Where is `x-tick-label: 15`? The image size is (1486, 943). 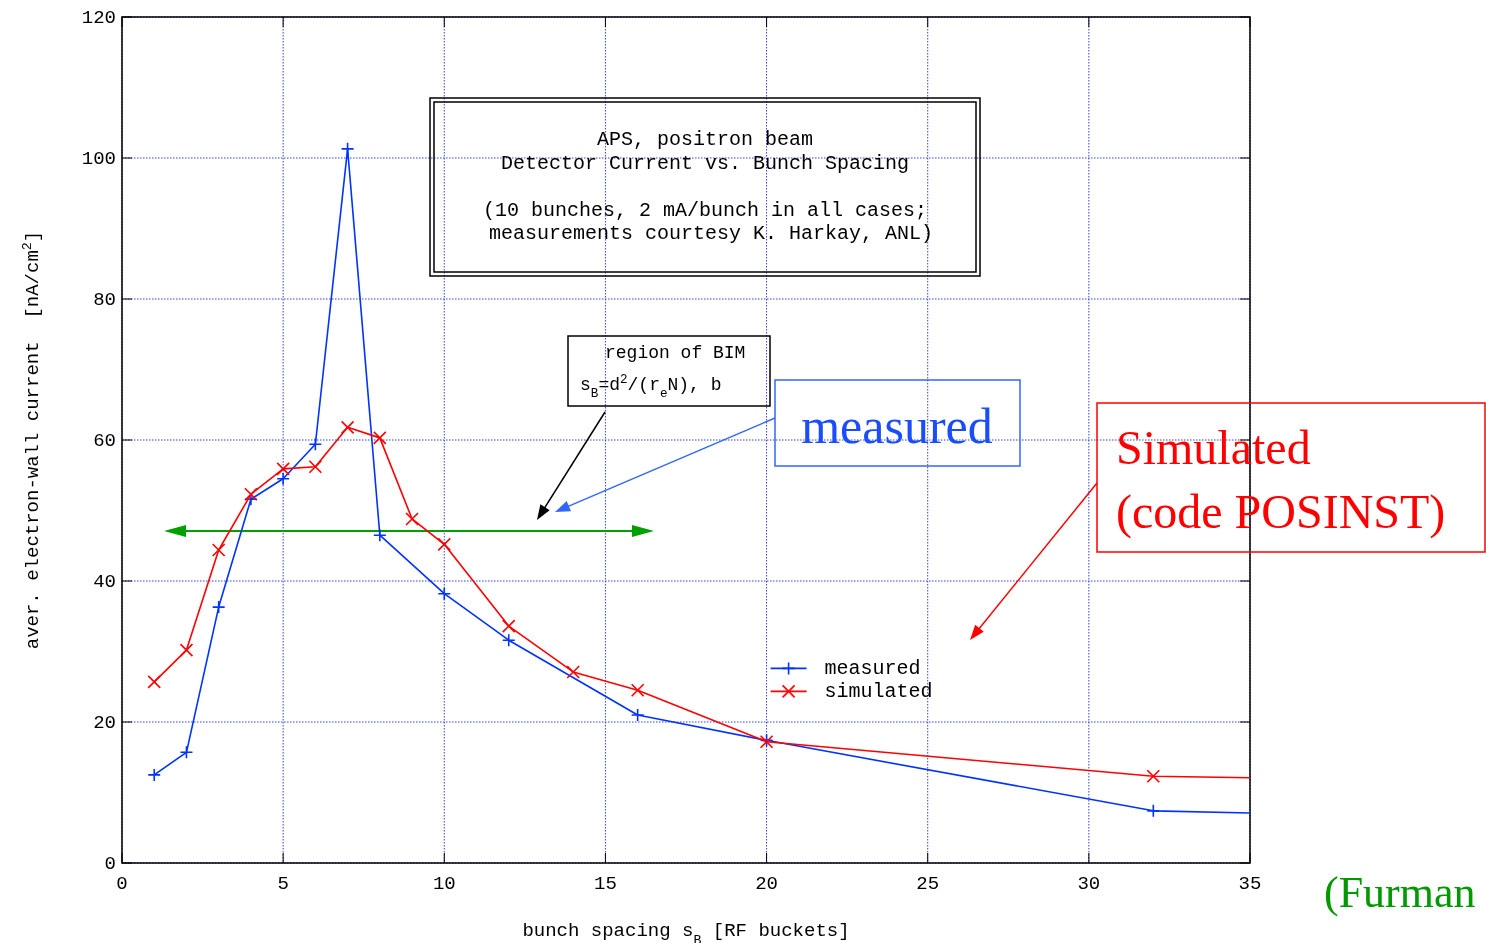 x-tick-label: 15 is located at coordinates (605, 884).